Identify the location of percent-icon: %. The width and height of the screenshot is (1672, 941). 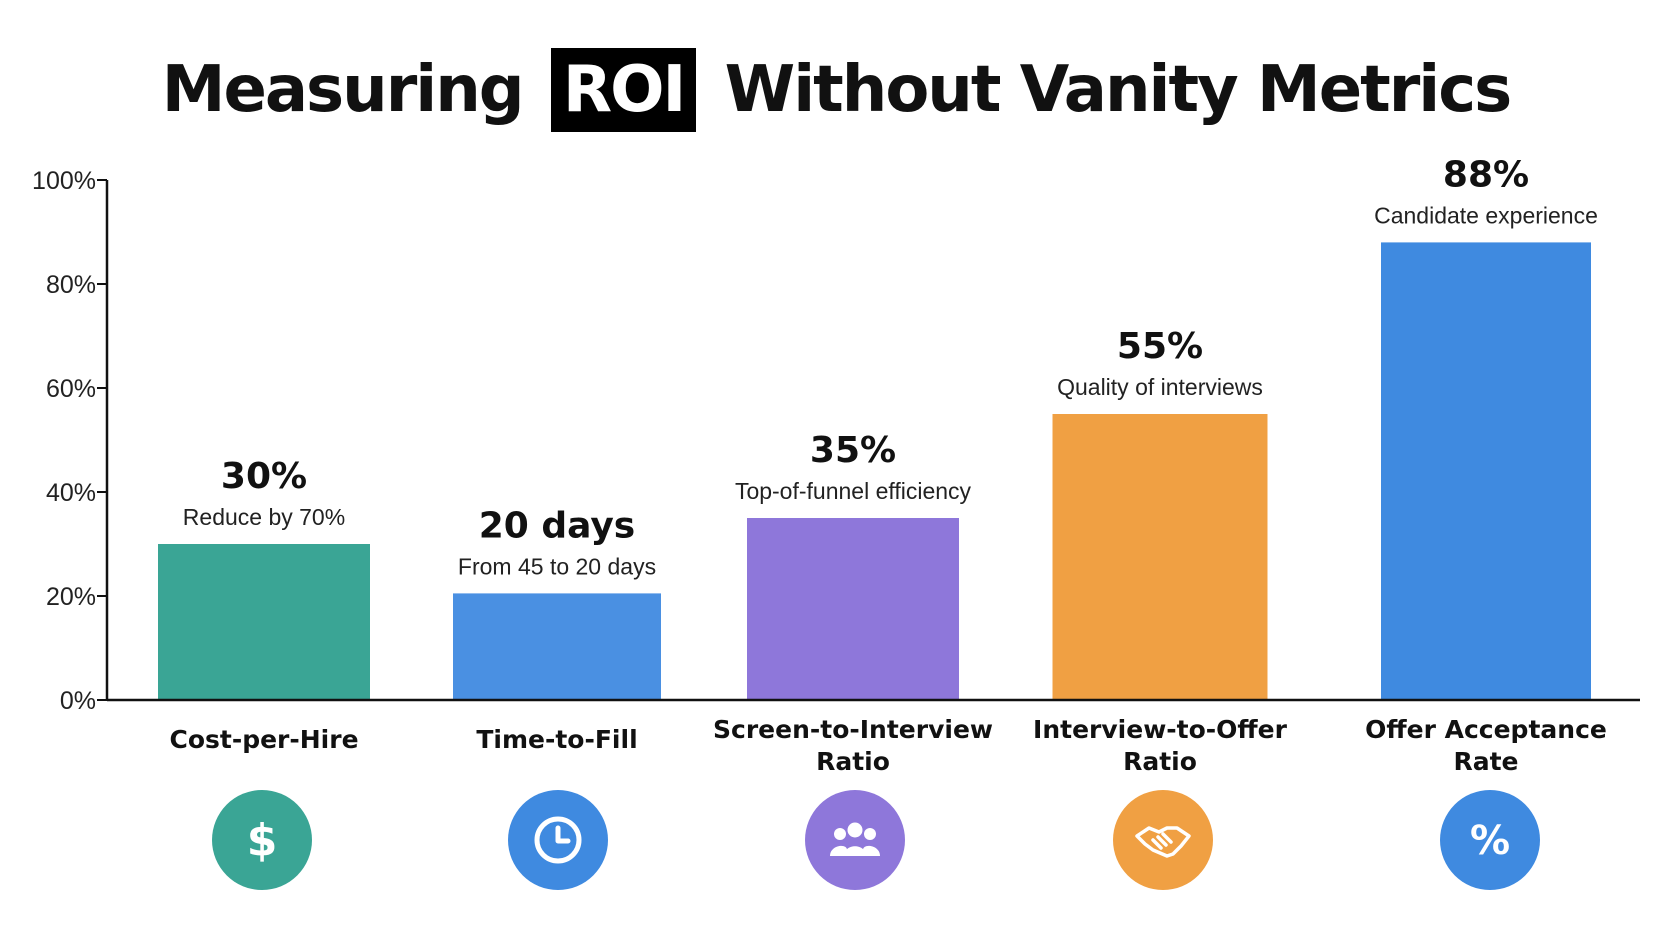
(1490, 841).